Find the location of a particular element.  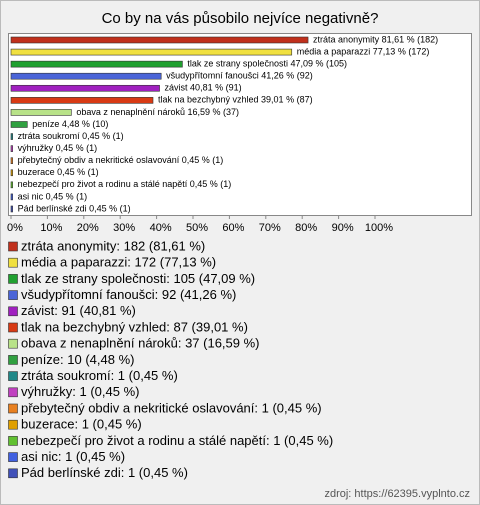

legend-label: závist: 91 (40,81 %) is located at coordinates (78, 310).